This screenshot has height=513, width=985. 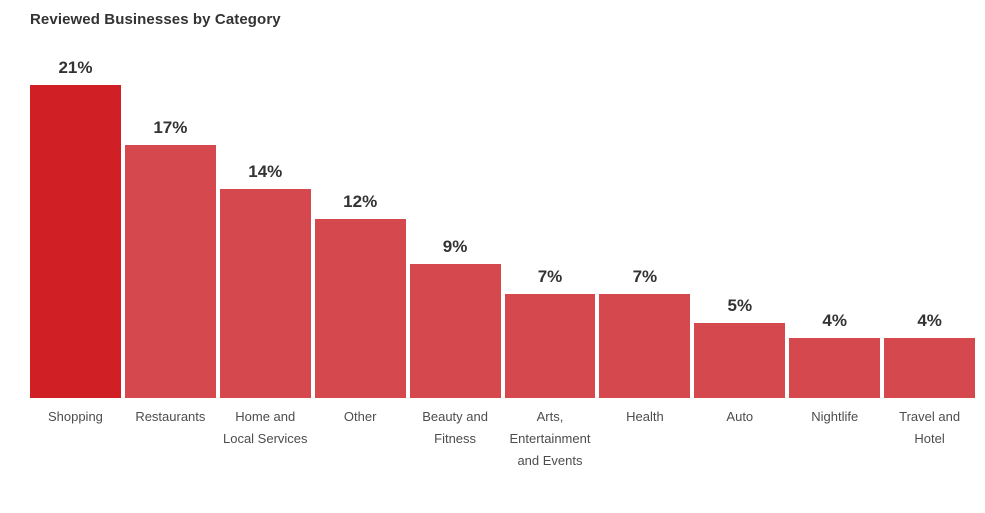 I want to click on bar-shopping, so click(x=75, y=241).